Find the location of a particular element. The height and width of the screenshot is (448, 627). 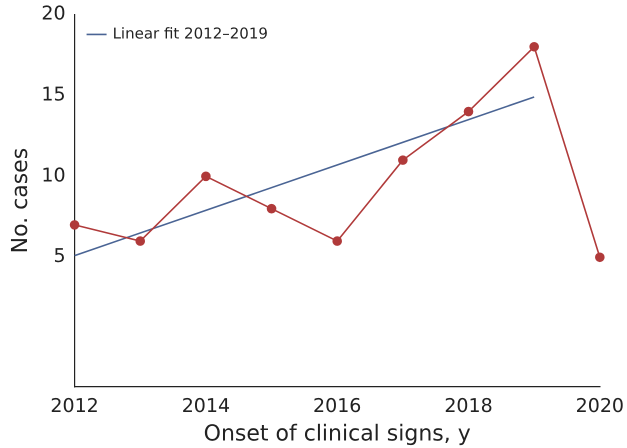

y-axis-title: No. cases is located at coordinates (20, 201).